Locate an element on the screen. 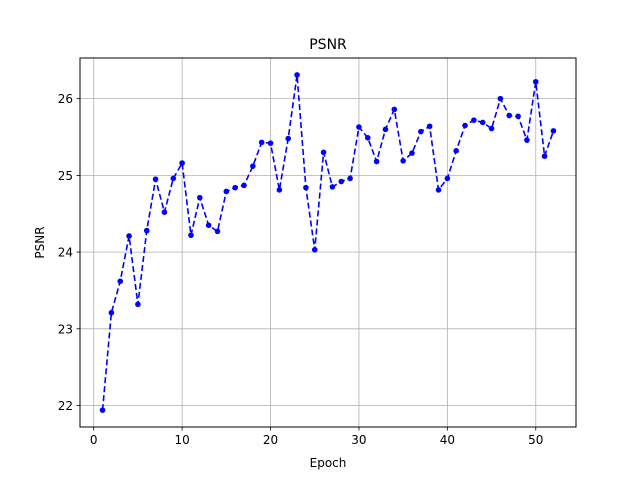 The image size is (640, 480). x-axis-label: Epoch is located at coordinates (328, 463).